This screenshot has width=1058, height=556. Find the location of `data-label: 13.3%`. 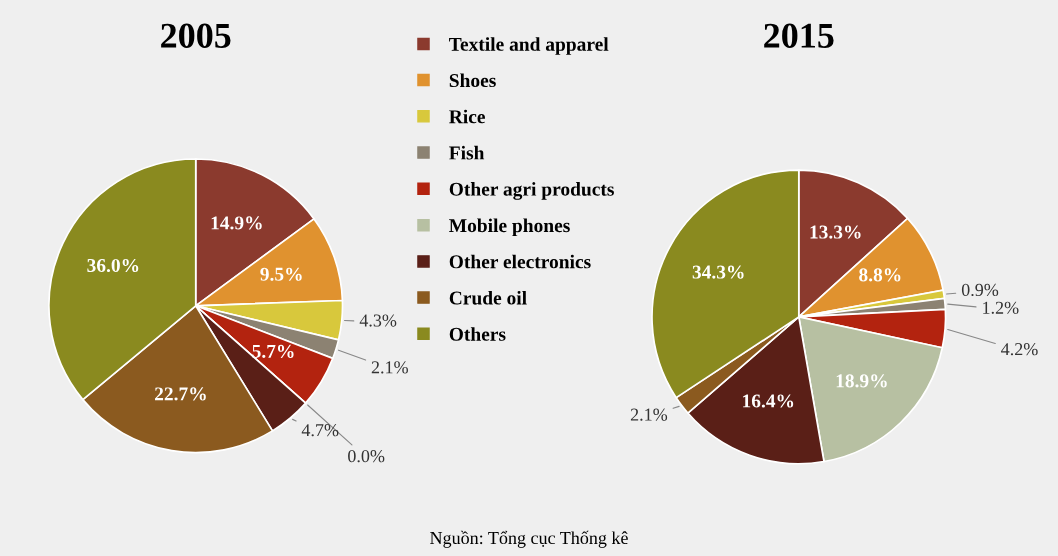

data-label: 13.3% is located at coordinates (835, 232).